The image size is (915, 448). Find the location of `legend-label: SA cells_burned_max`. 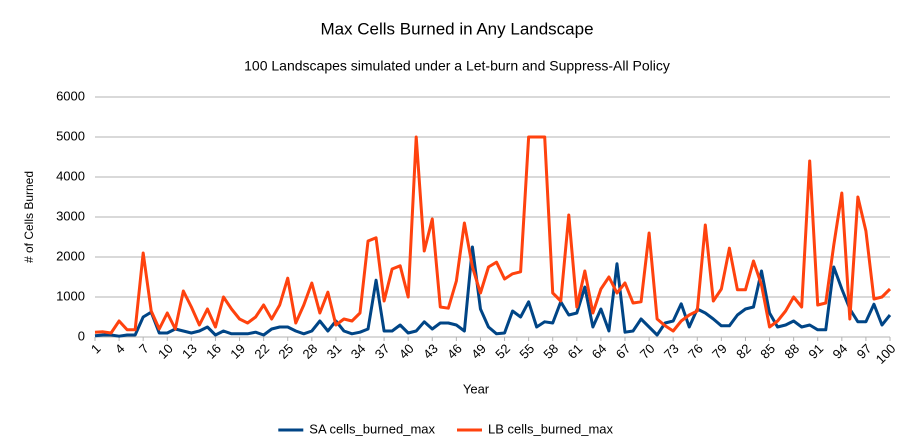

legend-label: SA cells_burned_max is located at coordinates (372, 428).